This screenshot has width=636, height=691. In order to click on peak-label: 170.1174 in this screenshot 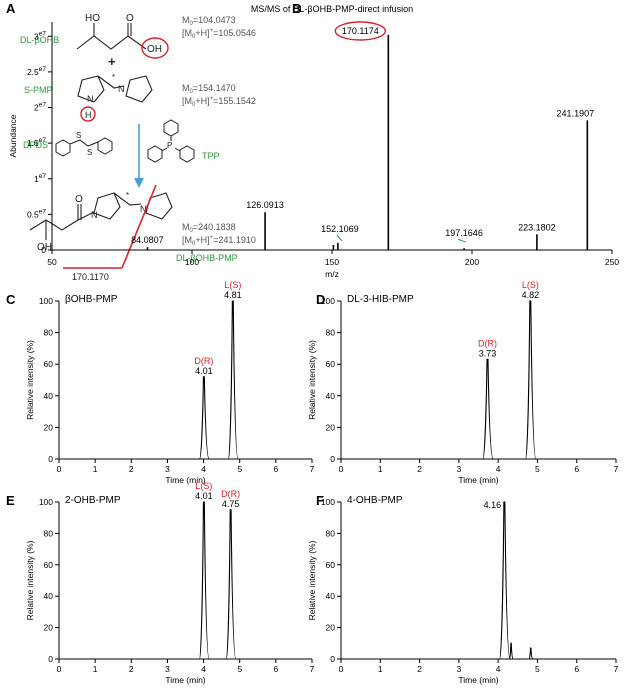, I will do `click(360, 31)`.